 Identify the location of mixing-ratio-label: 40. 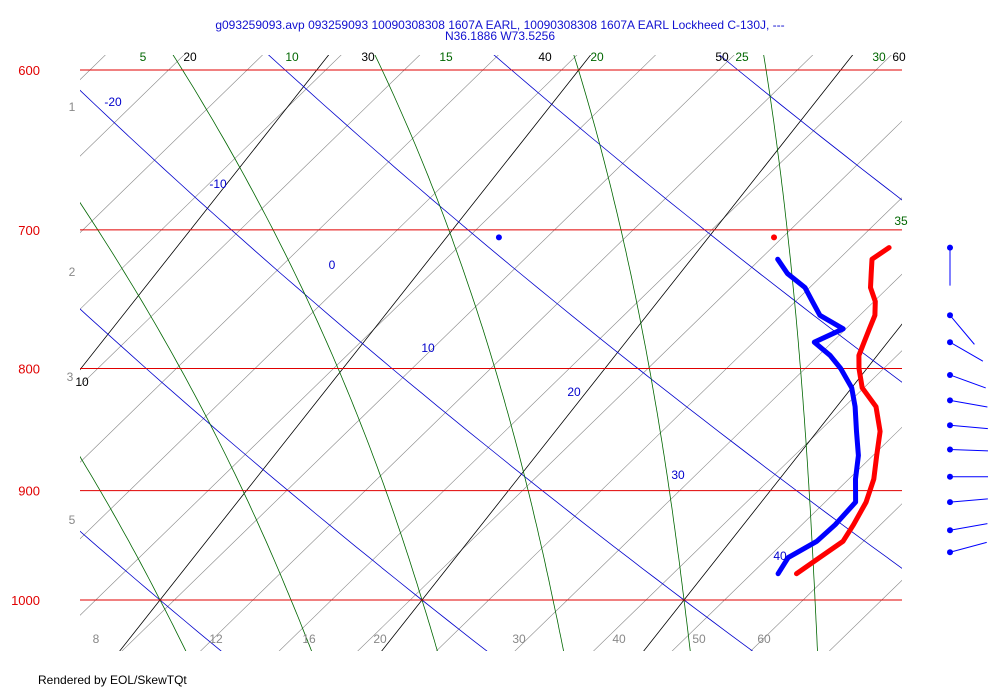
(619, 639).